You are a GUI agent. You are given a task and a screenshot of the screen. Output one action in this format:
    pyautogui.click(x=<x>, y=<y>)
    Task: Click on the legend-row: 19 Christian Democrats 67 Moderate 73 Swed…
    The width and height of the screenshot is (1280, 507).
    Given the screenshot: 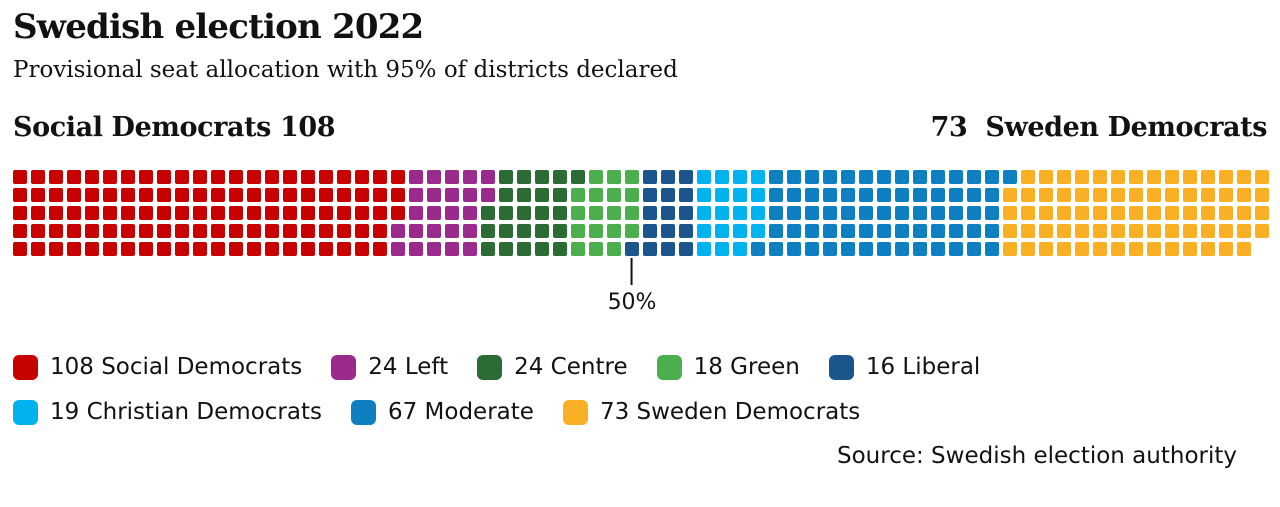 What is the action you would take?
    pyautogui.click(x=640, y=412)
    